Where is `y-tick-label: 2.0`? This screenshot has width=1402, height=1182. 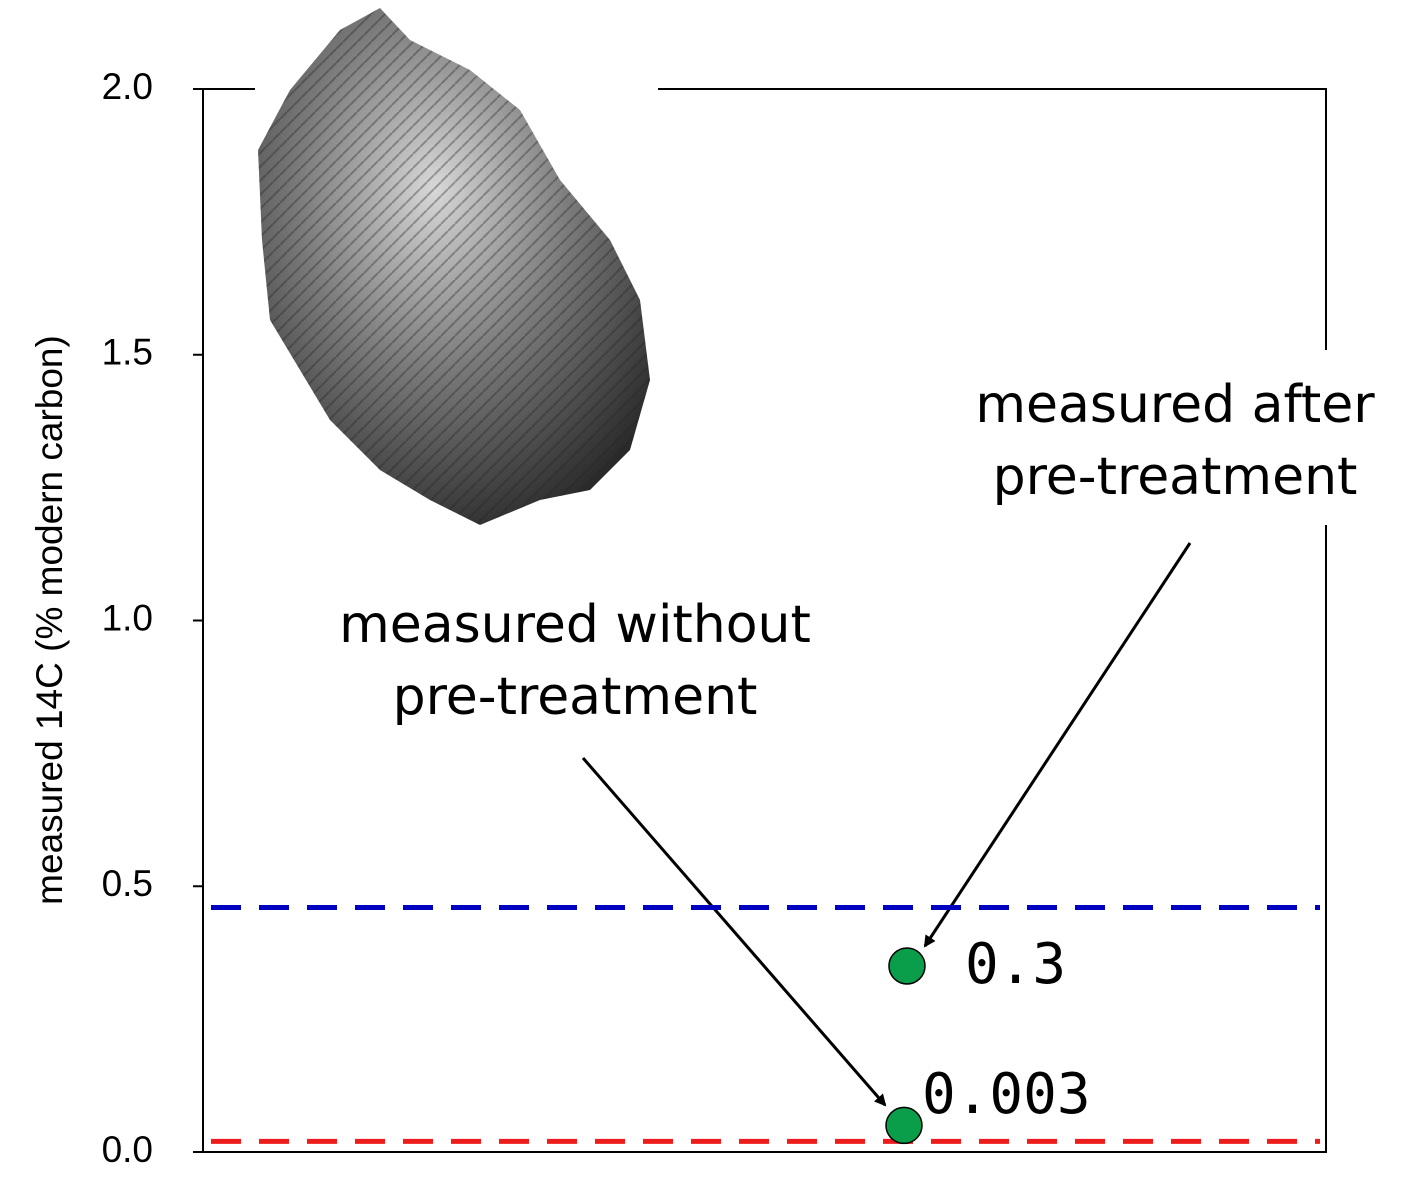 y-tick-label: 2.0 is located at coordinates (127, 86).